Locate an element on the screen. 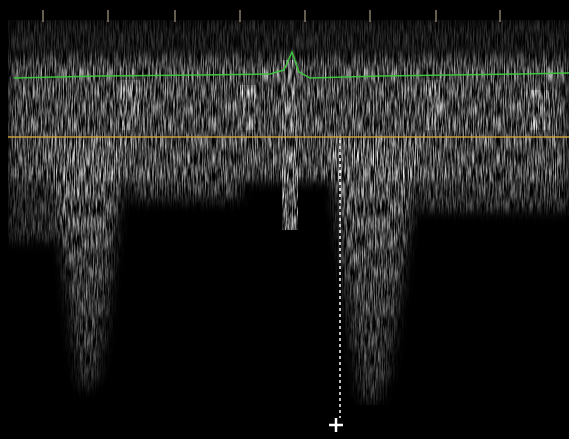  cursor-cross is located at coordinates (336, 425).